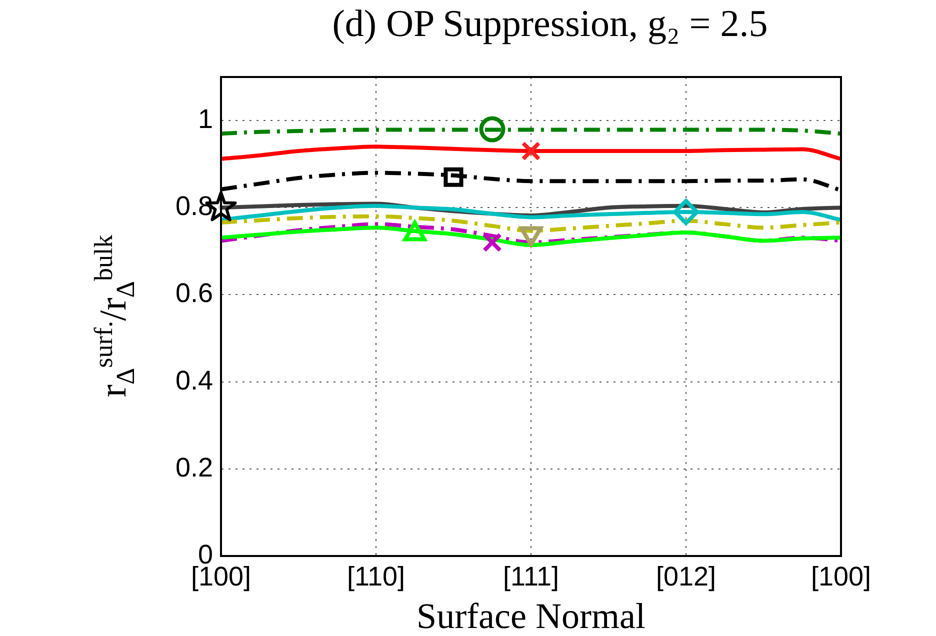 The height and width of the screenshot is (636, 936). I want to click on x-axis-title: Surface Normal, so click(531, 616).